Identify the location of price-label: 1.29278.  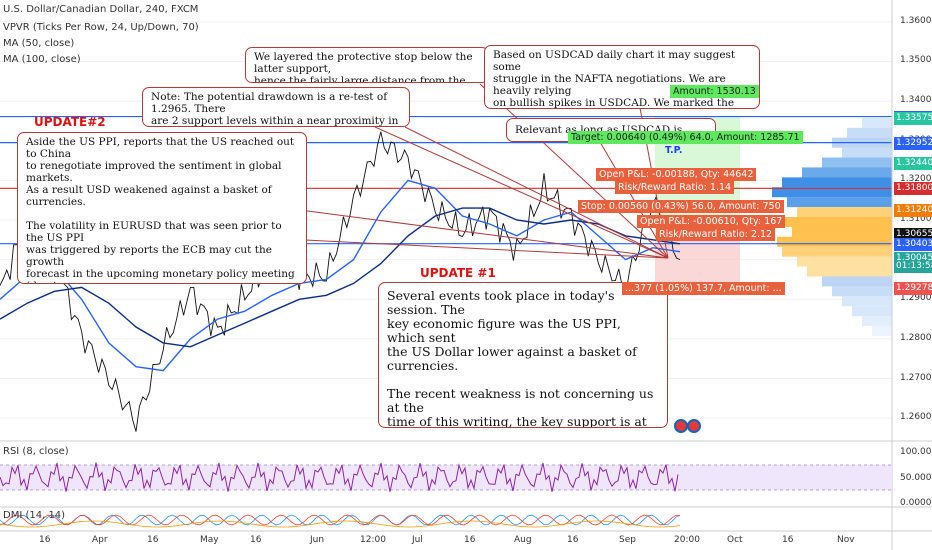
(913, 289).